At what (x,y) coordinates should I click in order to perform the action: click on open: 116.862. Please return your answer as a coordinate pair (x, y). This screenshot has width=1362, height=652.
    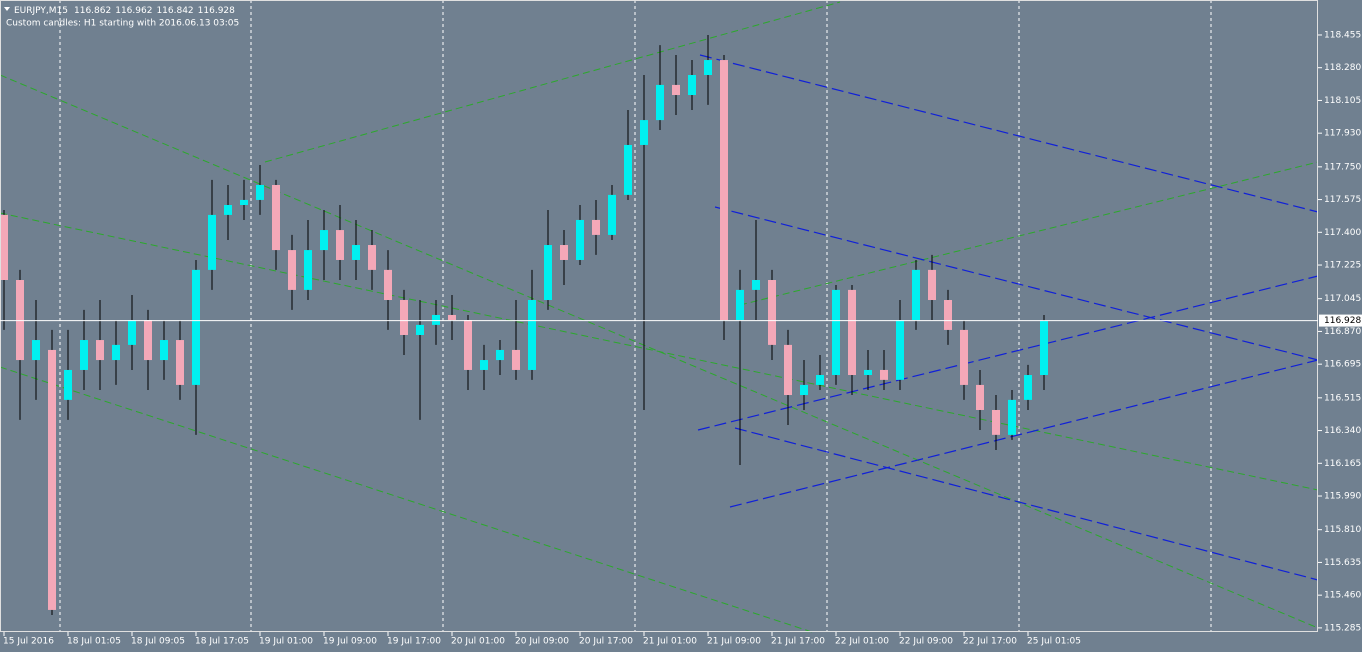
    Looking at the image, I should click on (92, 11).